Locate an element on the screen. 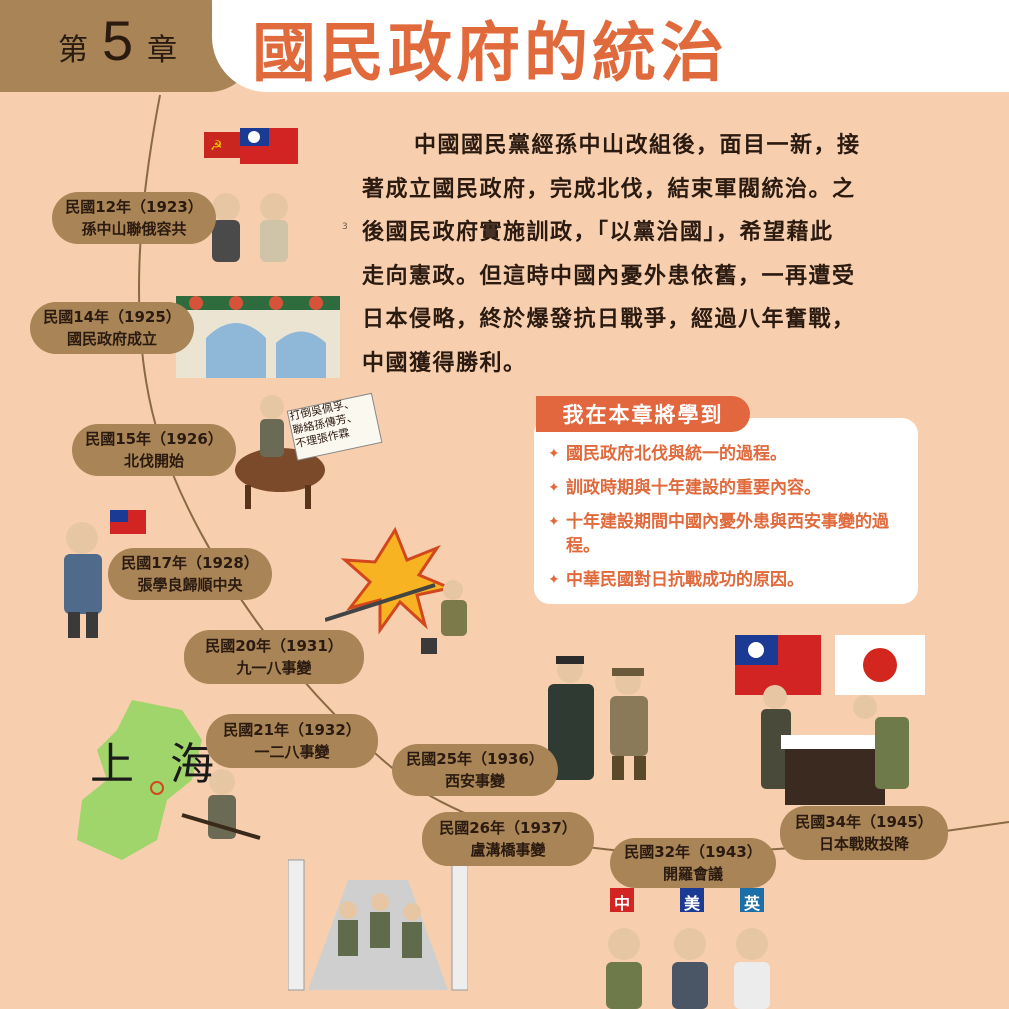 This screenshot has height=1009, width=1009. shanghai-map is located at coordinates (169, 780).